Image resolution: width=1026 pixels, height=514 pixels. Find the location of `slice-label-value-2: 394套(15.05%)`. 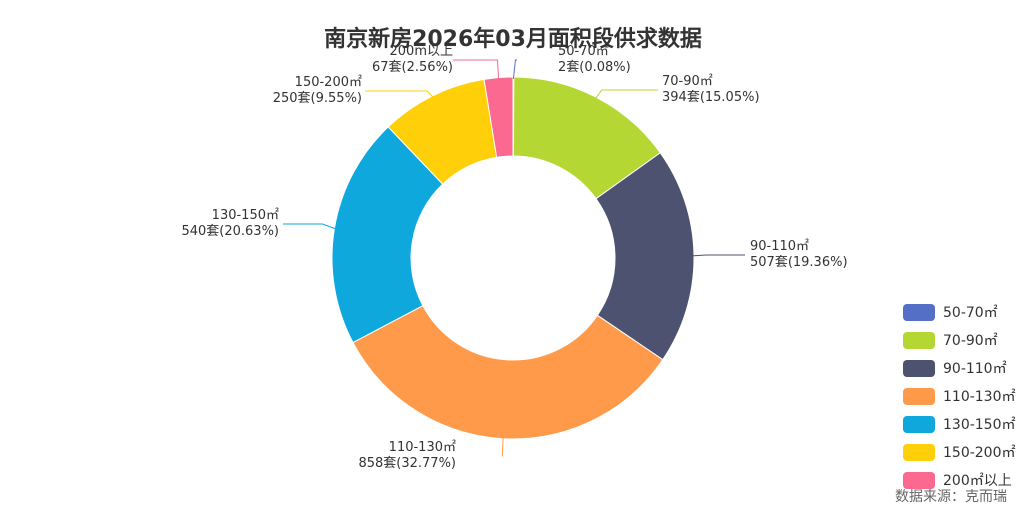

slice-label-value-2: 394套(15.05%) is located at coordinates (711, 97).